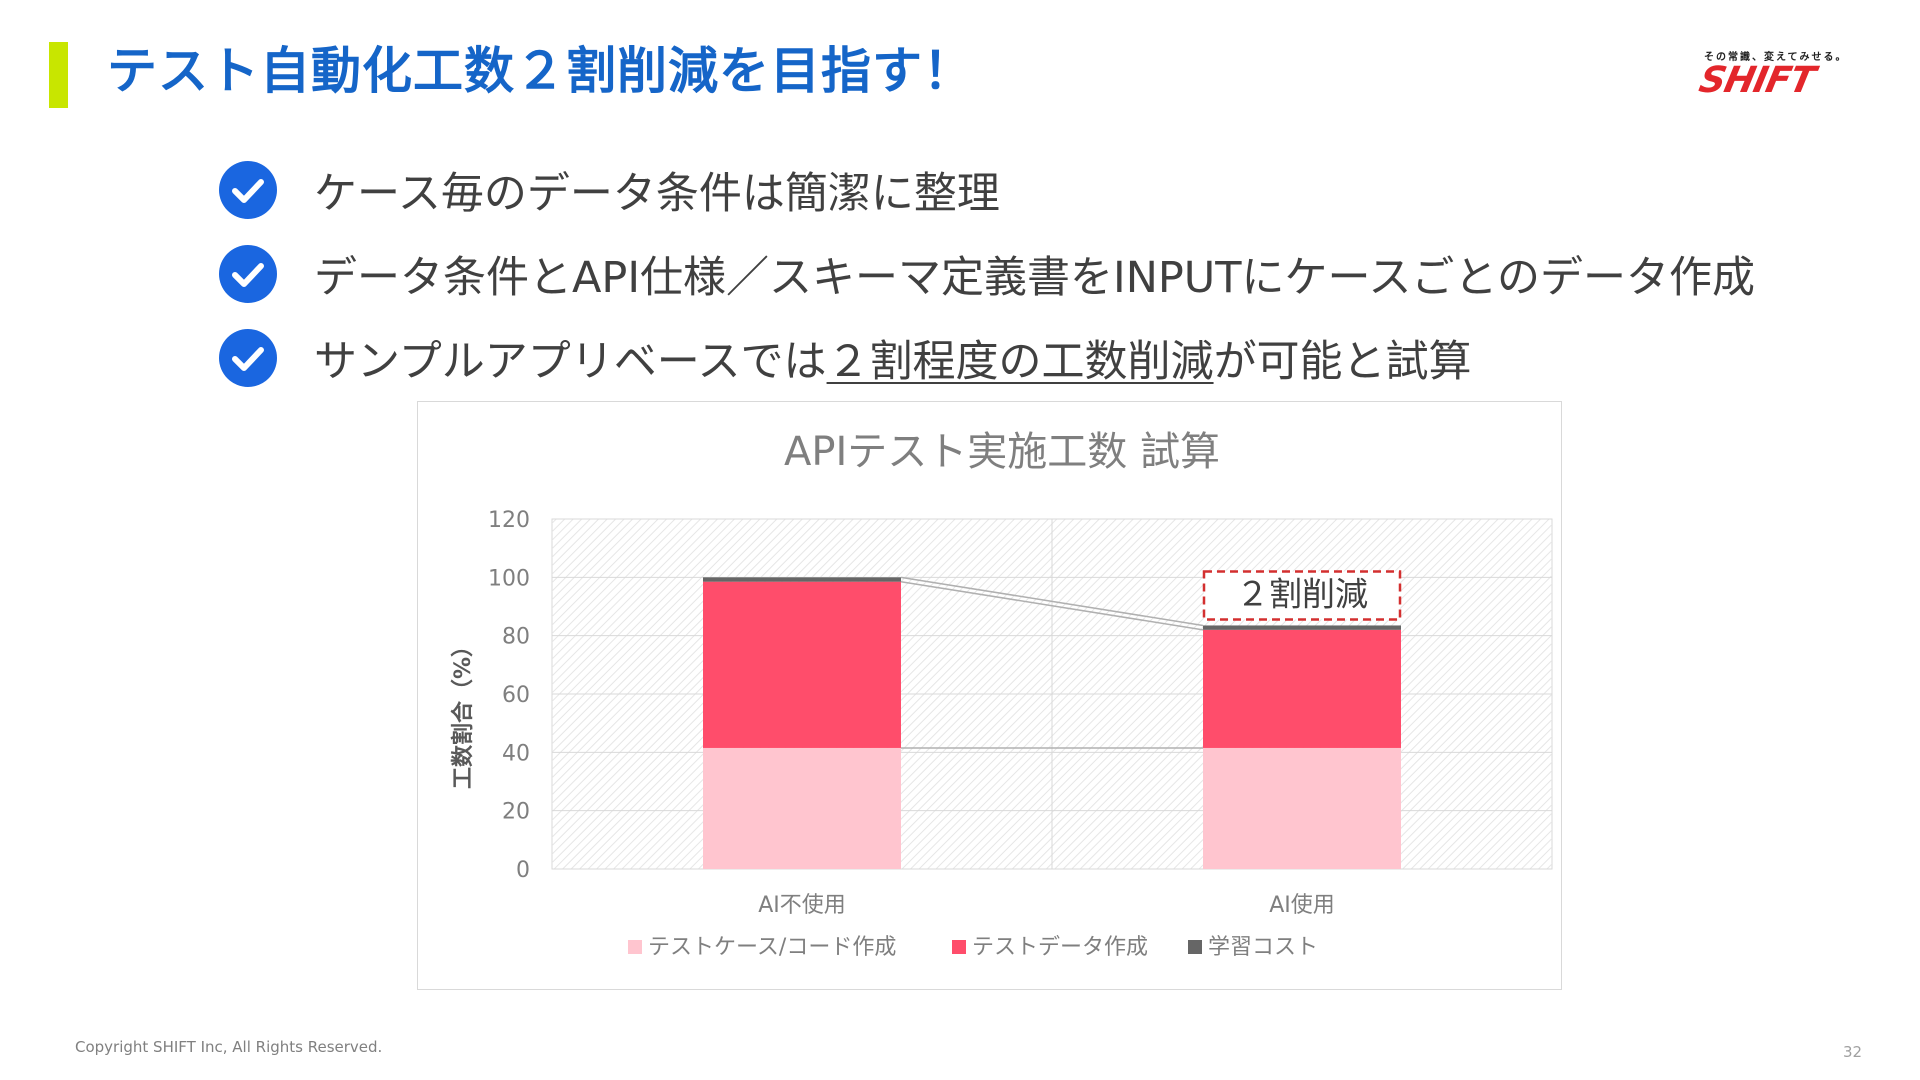 Image resolution: width=1920 pixels, height=1080 pixels. I want to click on annotation-text: ２割削減, so click(1302, 593).